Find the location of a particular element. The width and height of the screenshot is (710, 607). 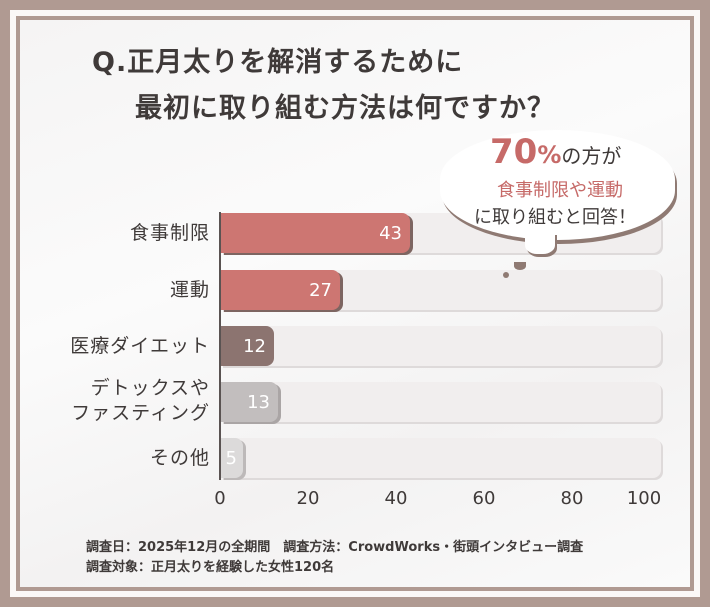

category-label: 食事制限 is located at coordinates (169, 233).